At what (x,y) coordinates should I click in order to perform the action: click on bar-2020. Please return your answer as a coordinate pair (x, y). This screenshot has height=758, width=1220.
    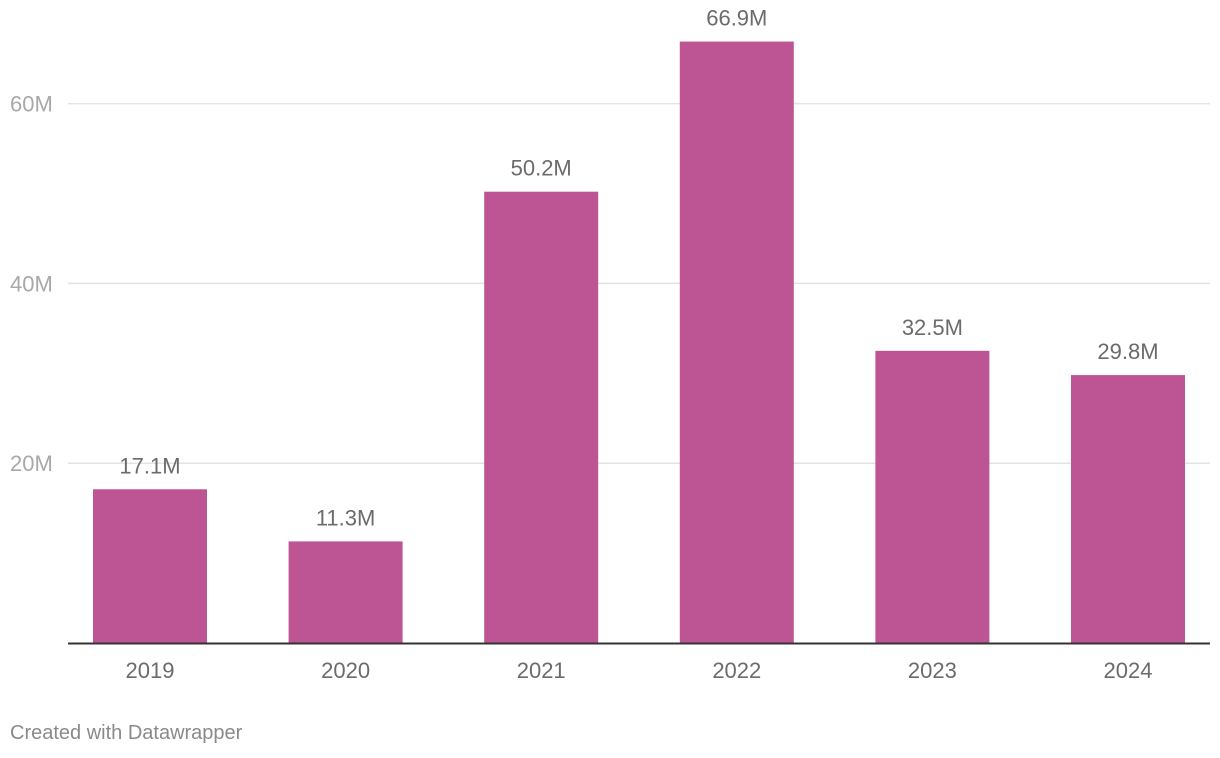
    Looking at the image, I should click on (345, 592).